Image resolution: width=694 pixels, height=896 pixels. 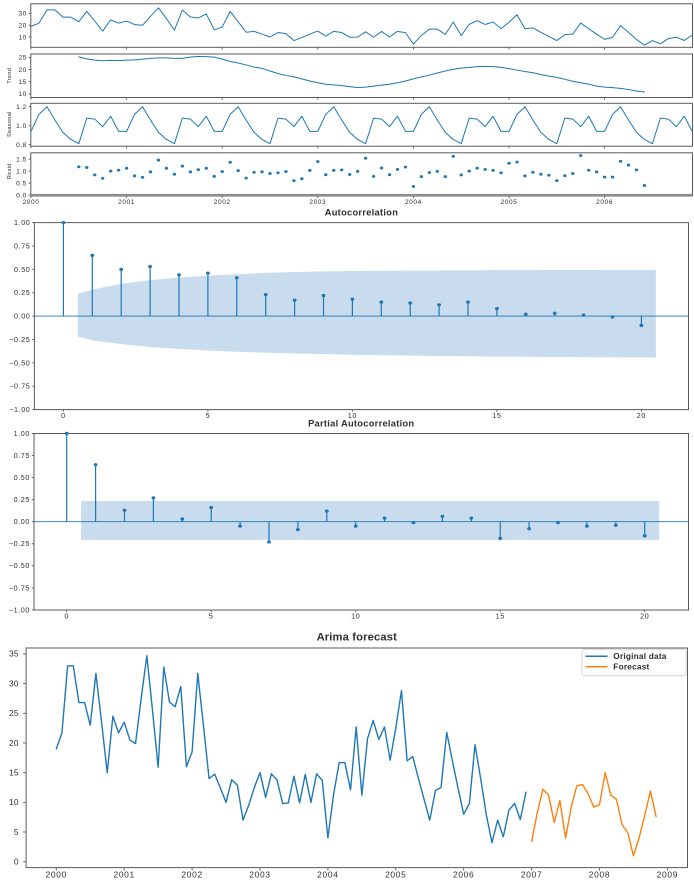 What do you see at coordinates (639, 656) in the screenshot?
I see `svg-text: Original data` at bounding box center [639, 656].